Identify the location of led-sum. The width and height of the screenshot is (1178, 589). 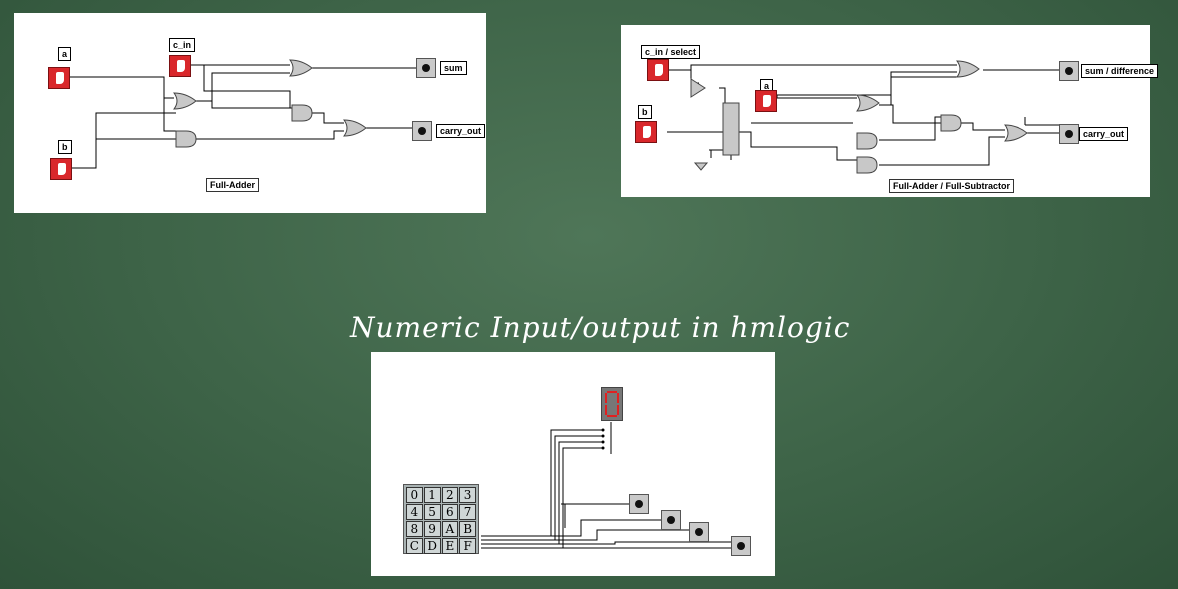
(426, 68).